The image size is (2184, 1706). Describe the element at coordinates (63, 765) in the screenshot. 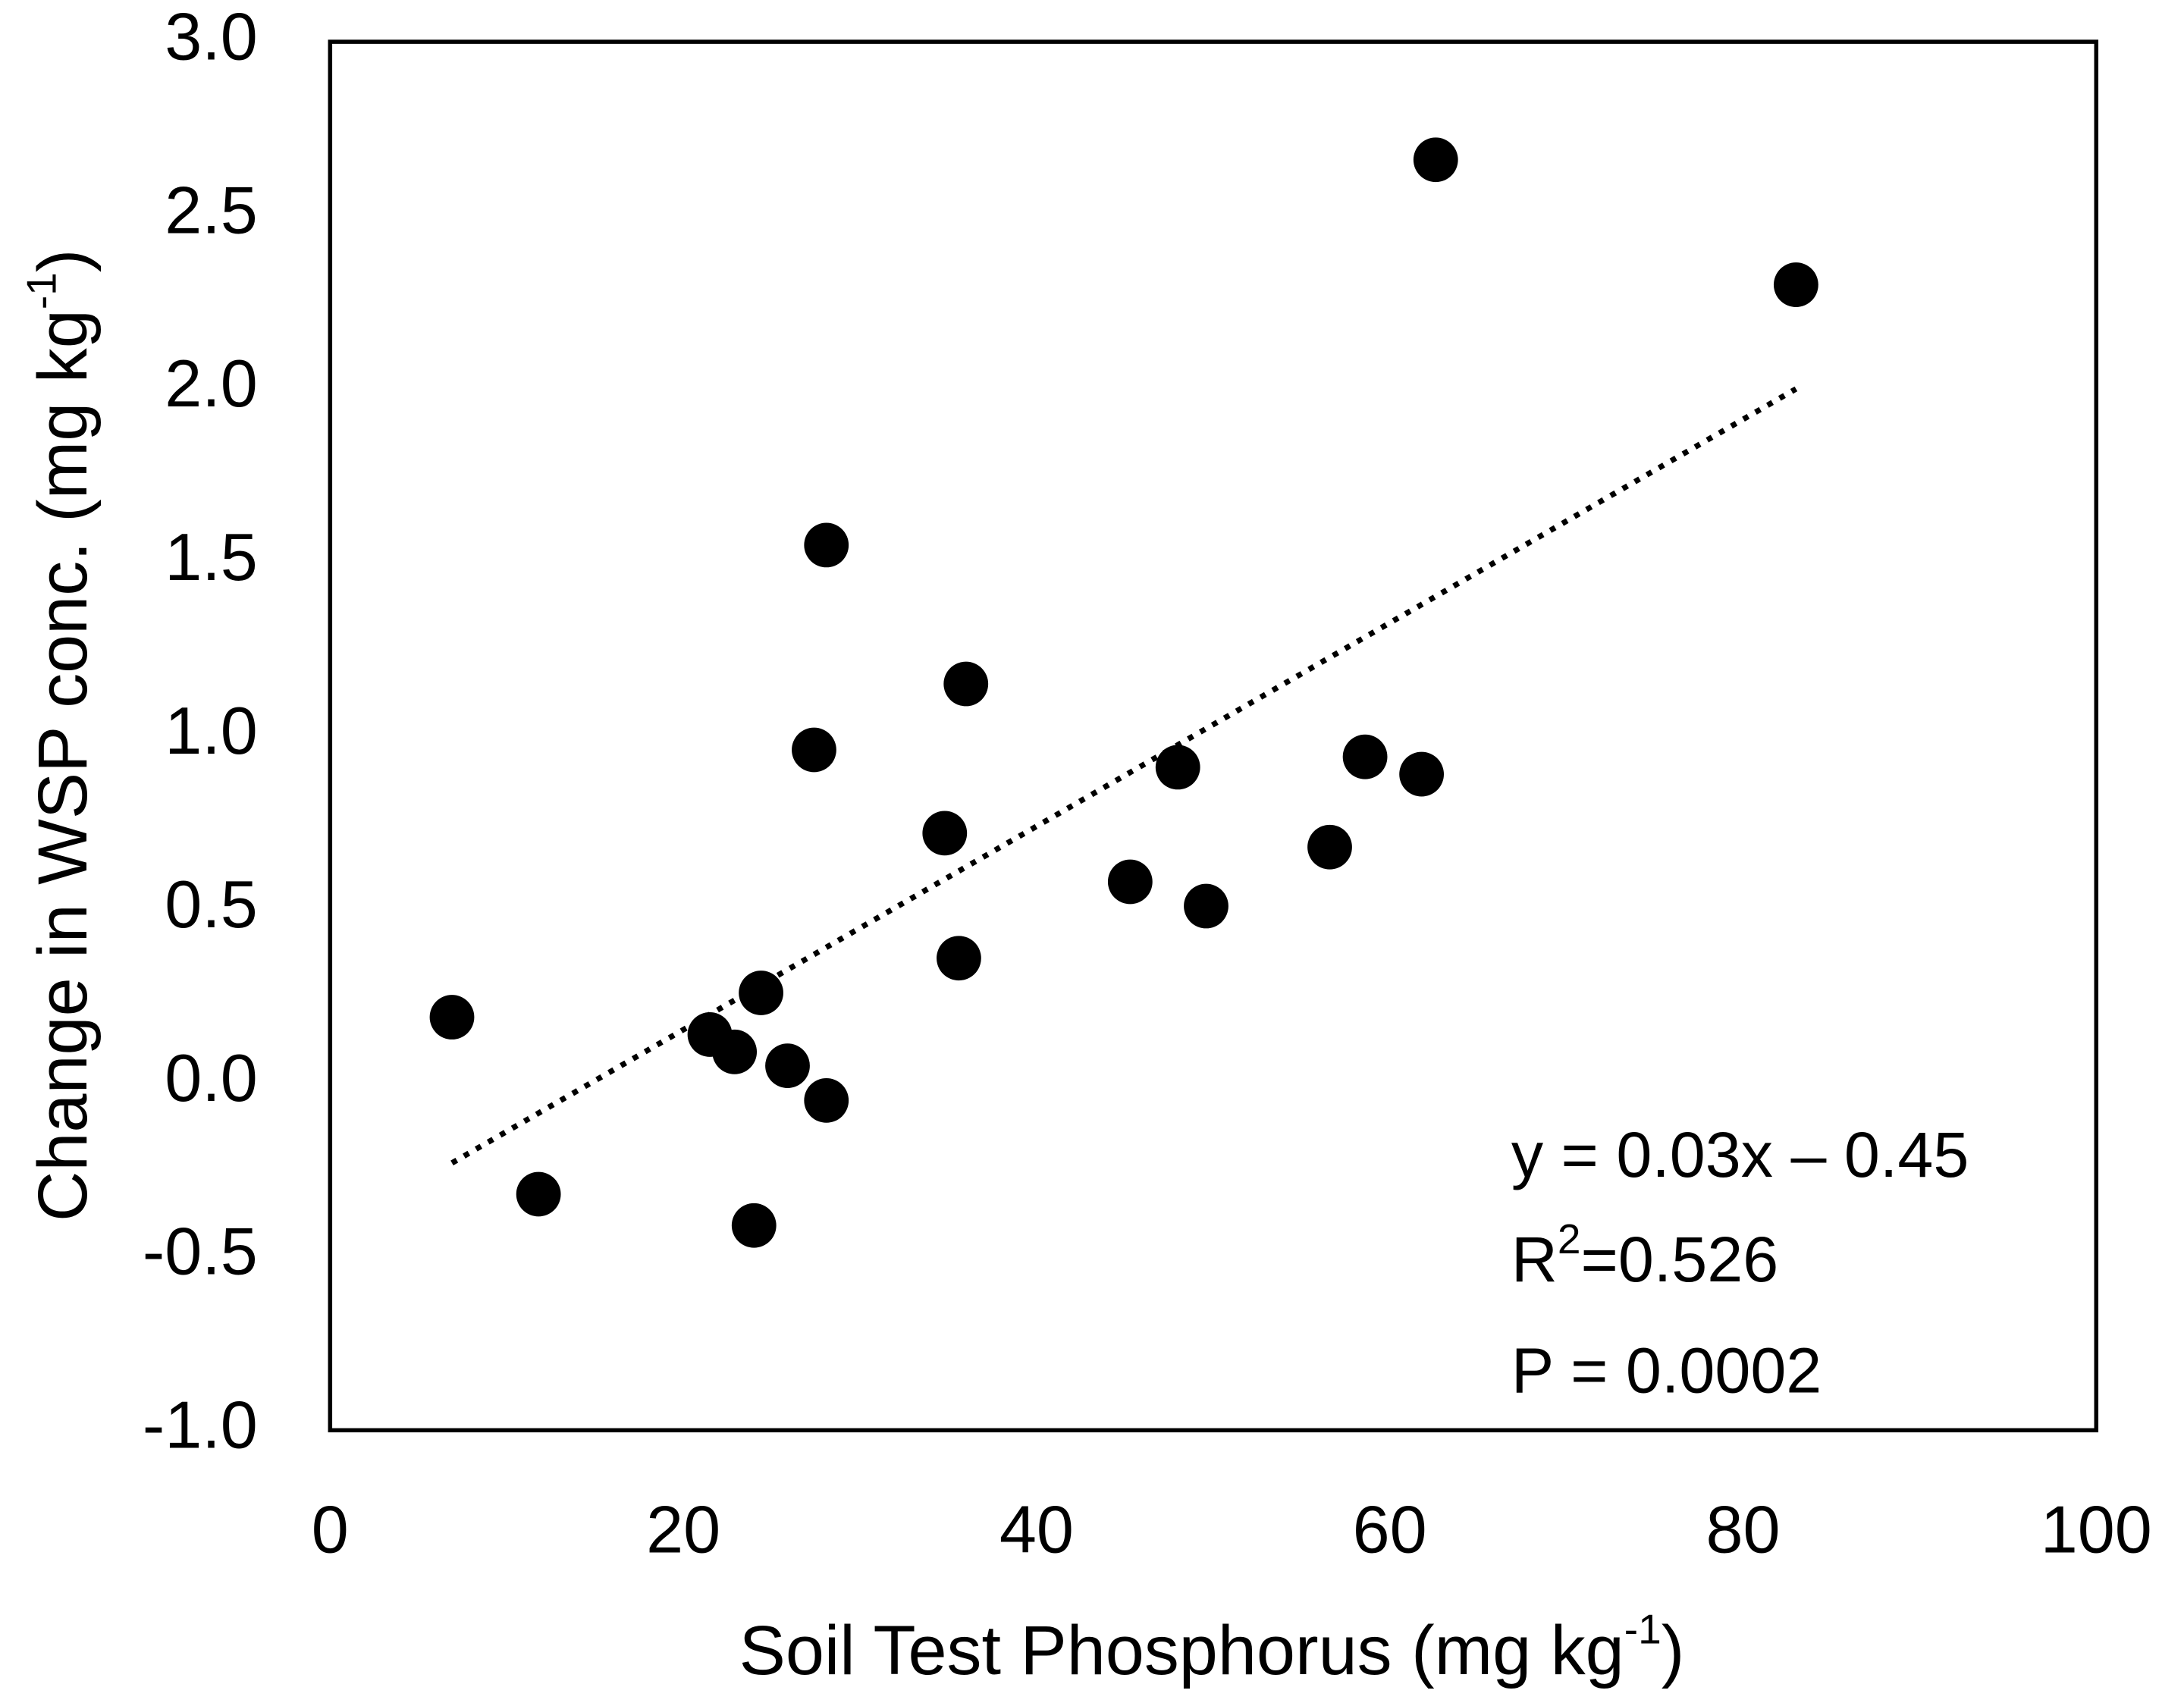

I see `y-title-text: Change in WSP conc. (mg kg` at that location.